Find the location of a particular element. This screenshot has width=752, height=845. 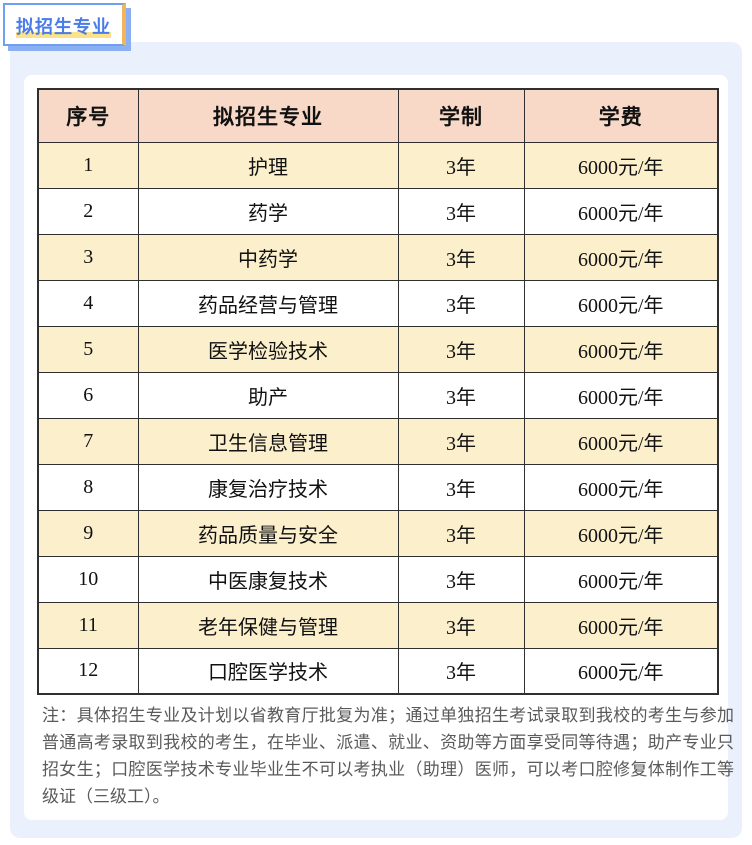

table-row: 1 护理 3年 6000元/年 is located at coordinates (378, 165).